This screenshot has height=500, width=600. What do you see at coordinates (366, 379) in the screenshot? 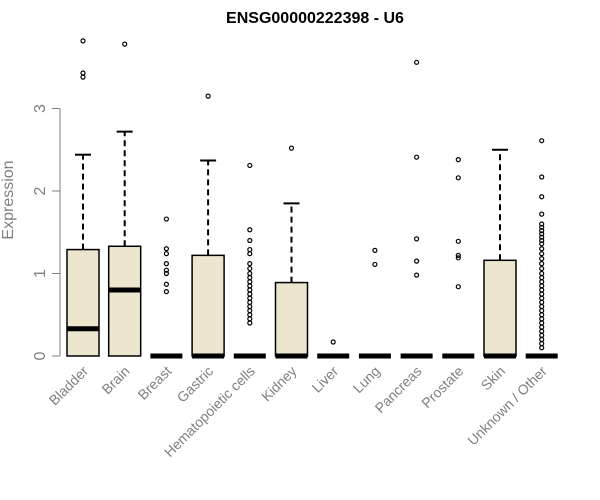
I see `x-tick-label-7: Lung` at bounding box center [366, 379].